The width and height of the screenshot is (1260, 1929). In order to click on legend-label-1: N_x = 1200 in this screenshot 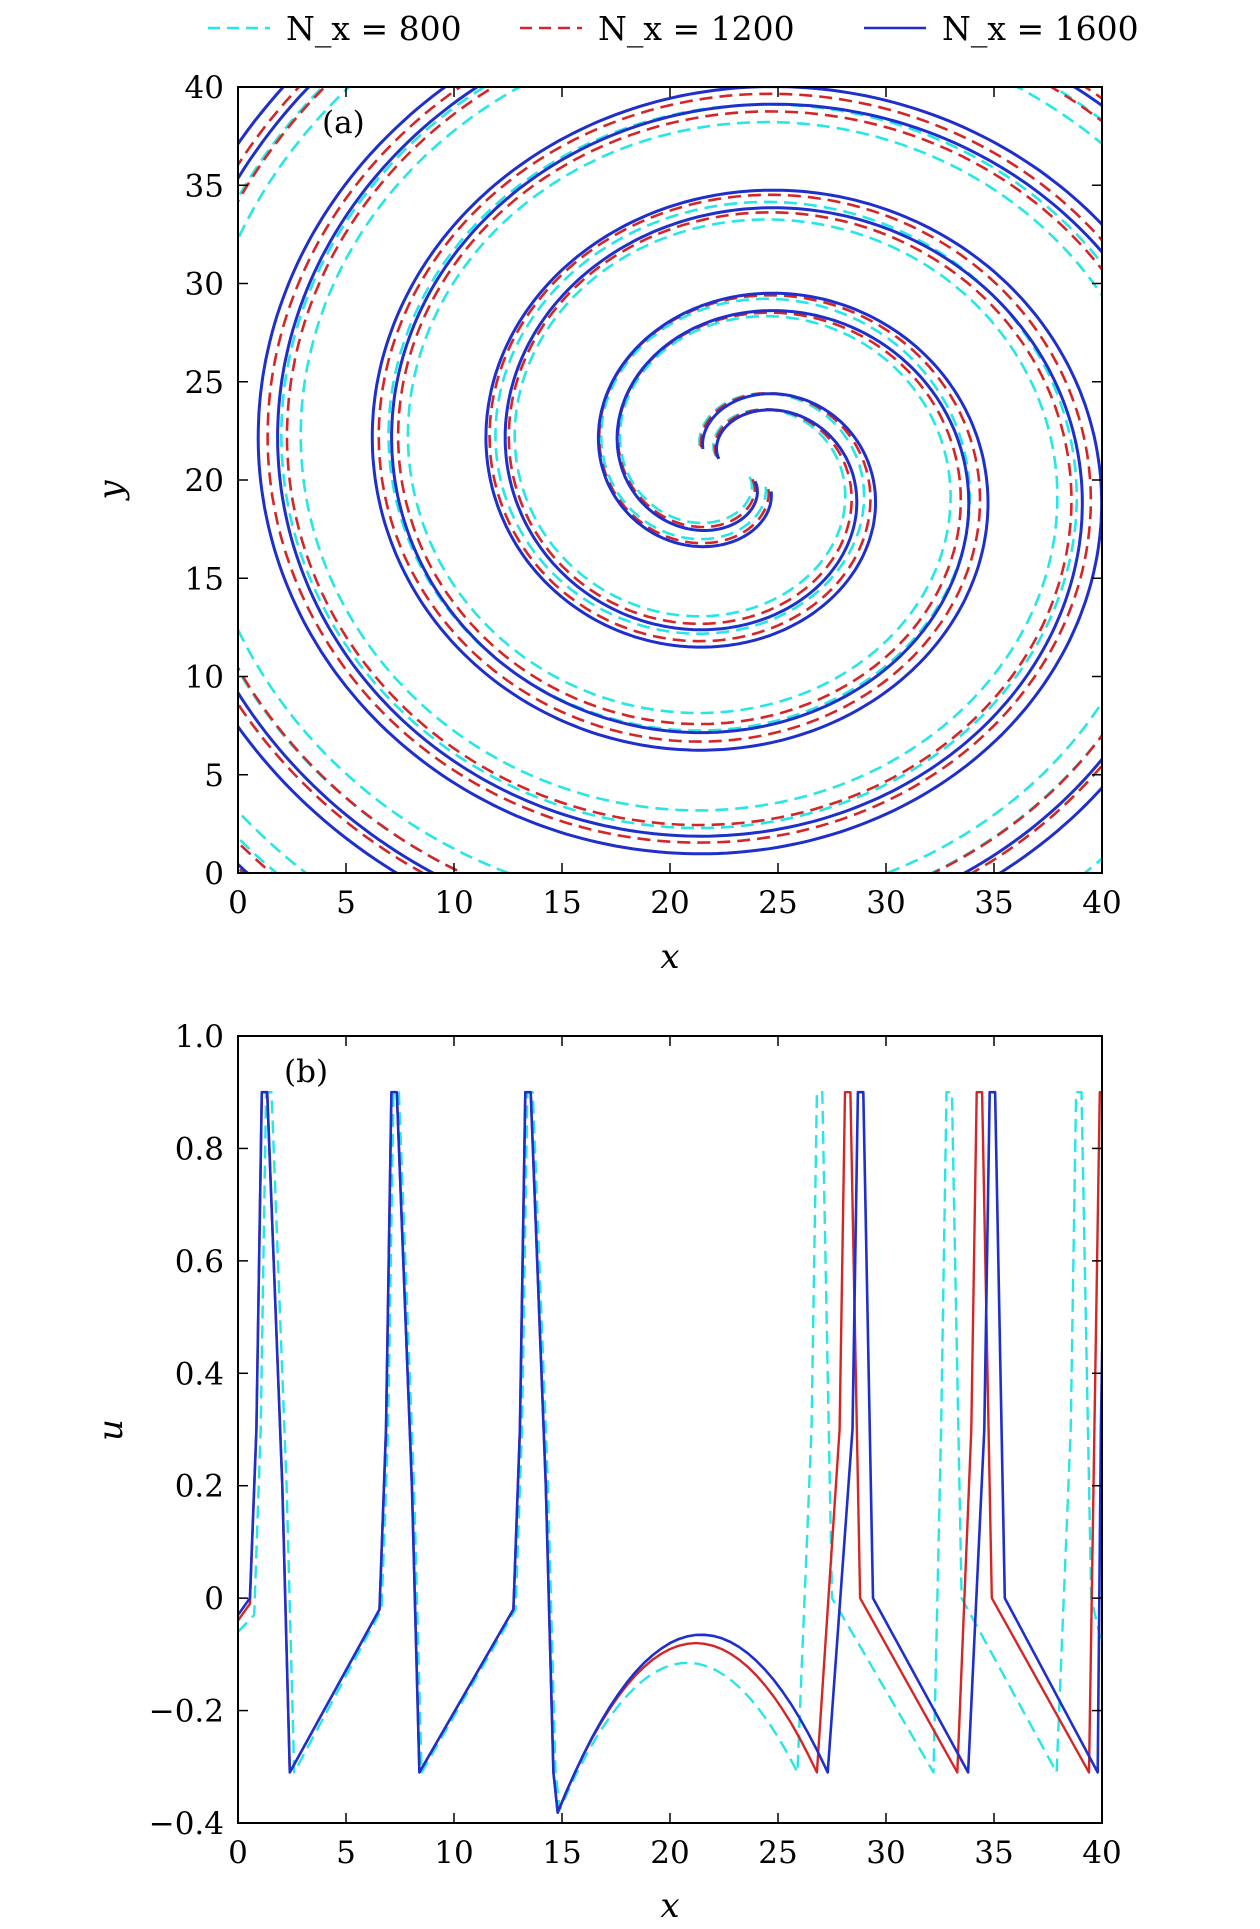, I will do `click(696, 29)`.